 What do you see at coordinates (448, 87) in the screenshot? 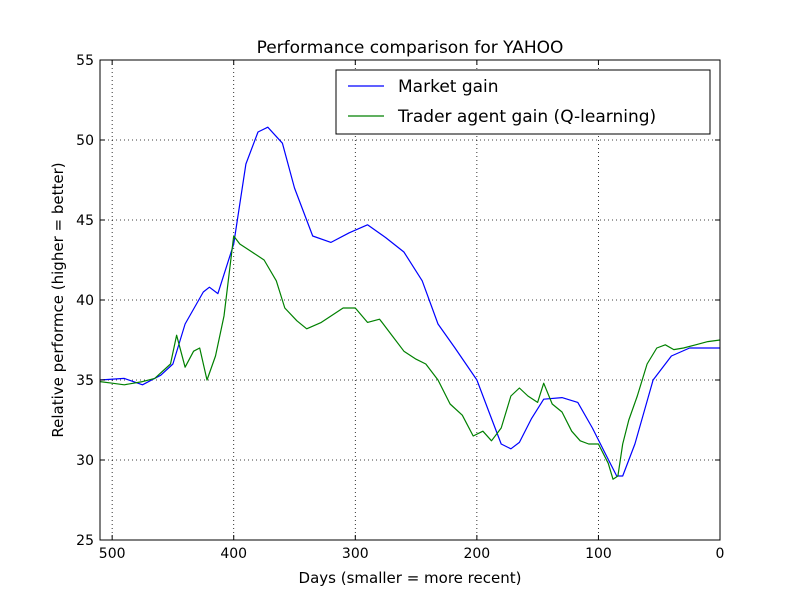
I see `legend-label-market: Market gain` at bounding box center [448, 87].